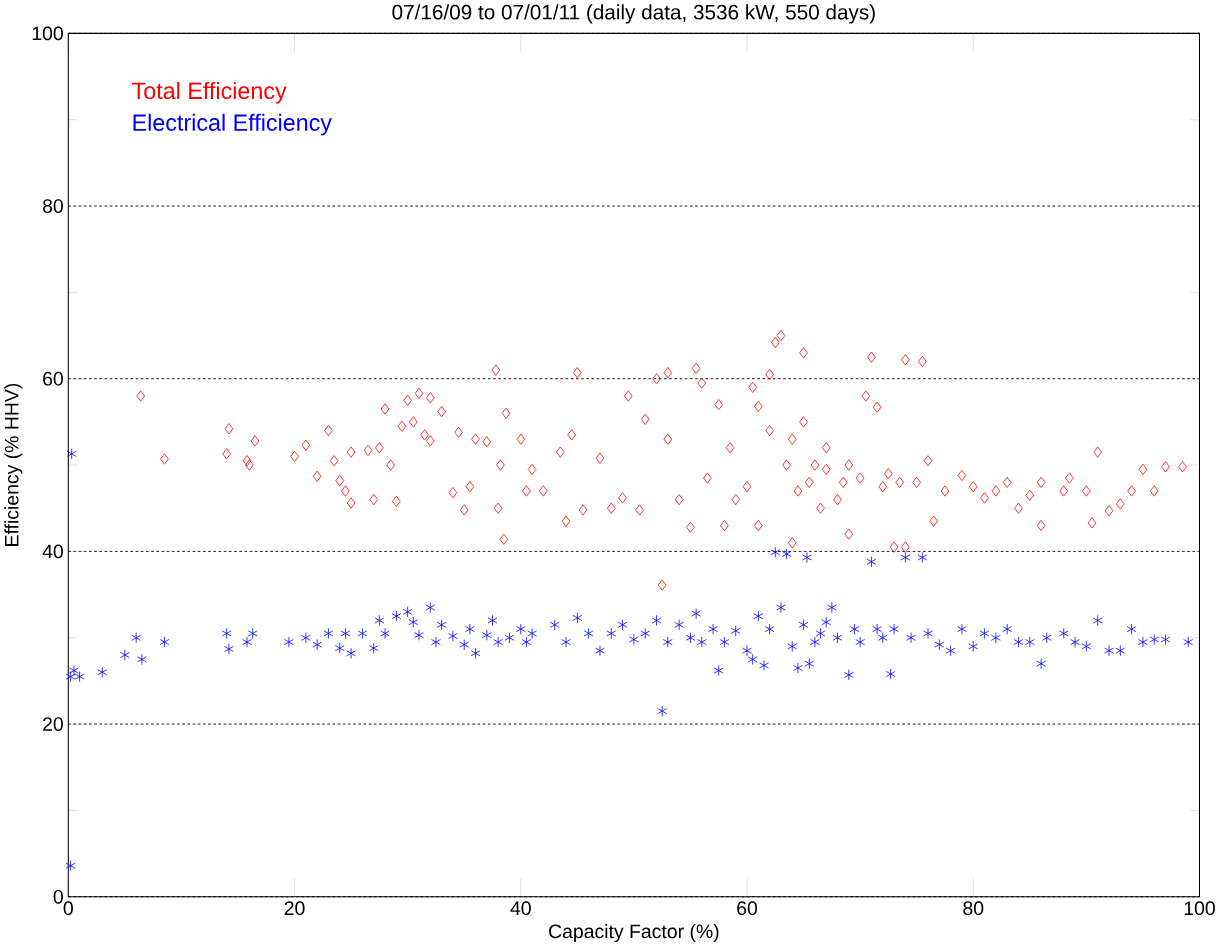 The image size is (1220, 946). What do you see at coordinates (1199, 908) in the screenshot?
I see `x-tick-label: 100` at bounding box center [1199, 908].